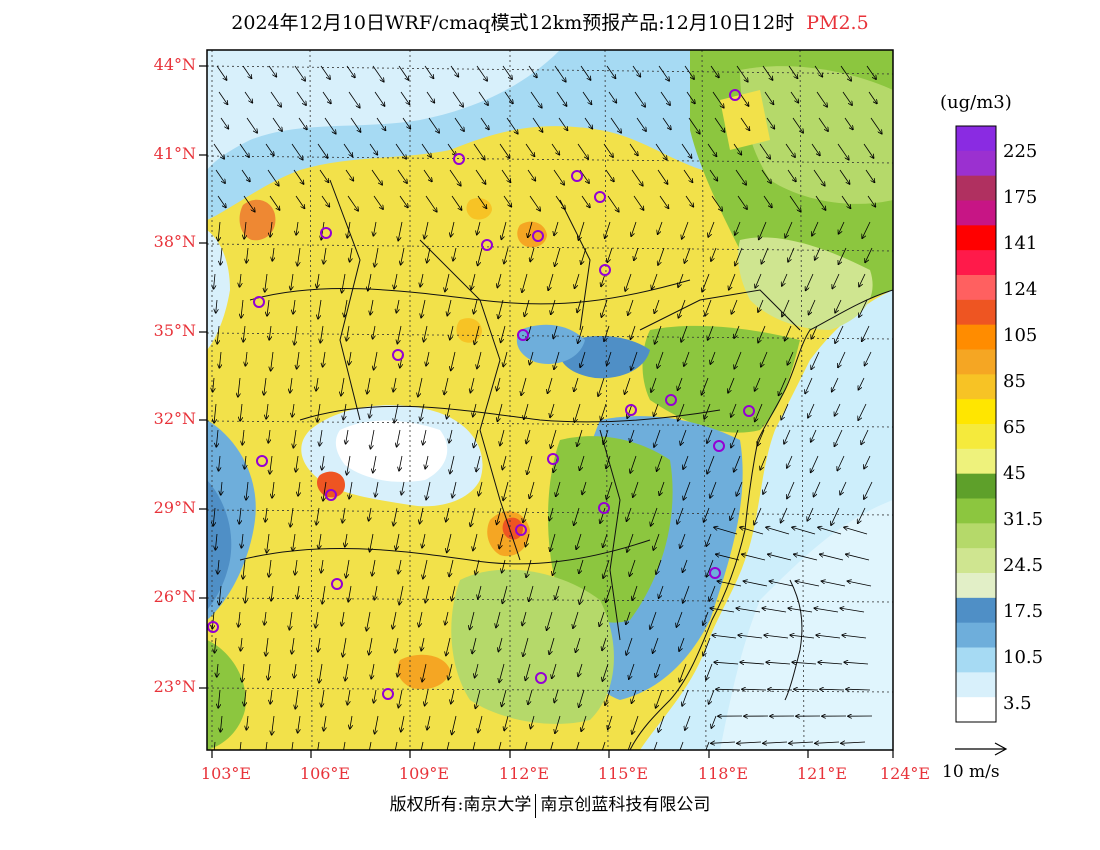  What do you see at coordinates (524, 773) in the screenshot?
I see `lon-label: 112°E` at bounding box center [524, 773].